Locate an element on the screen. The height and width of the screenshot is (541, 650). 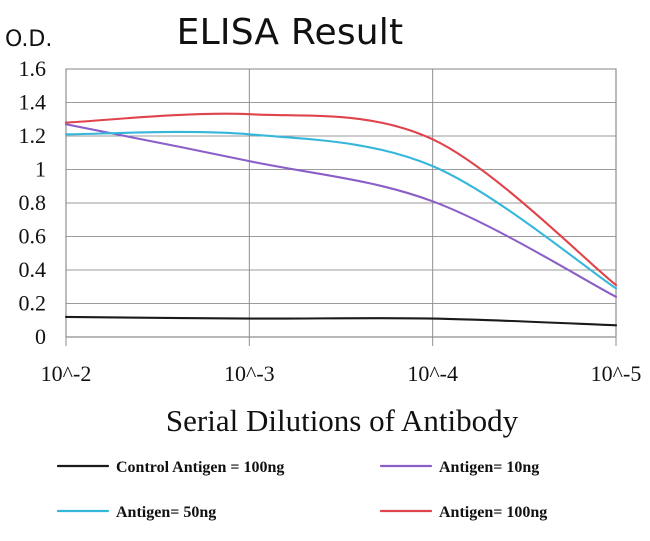
legend-item-antigen-50ng: Antigen= 50ng is located at coordinates (136, 512).